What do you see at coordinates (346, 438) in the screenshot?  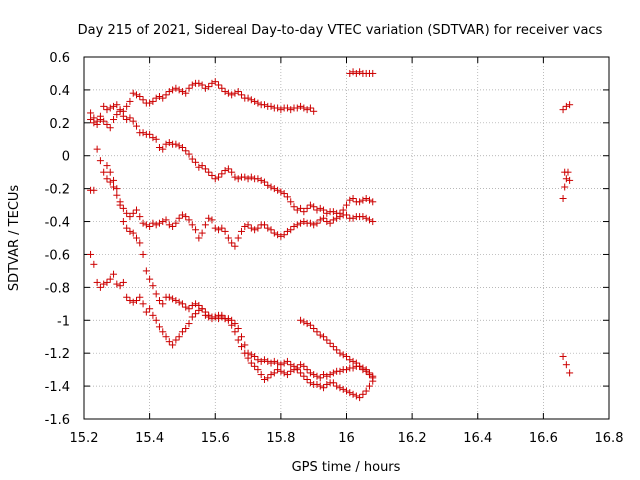 I see `x-tick-label: 16` at bounding box center [346, 438].